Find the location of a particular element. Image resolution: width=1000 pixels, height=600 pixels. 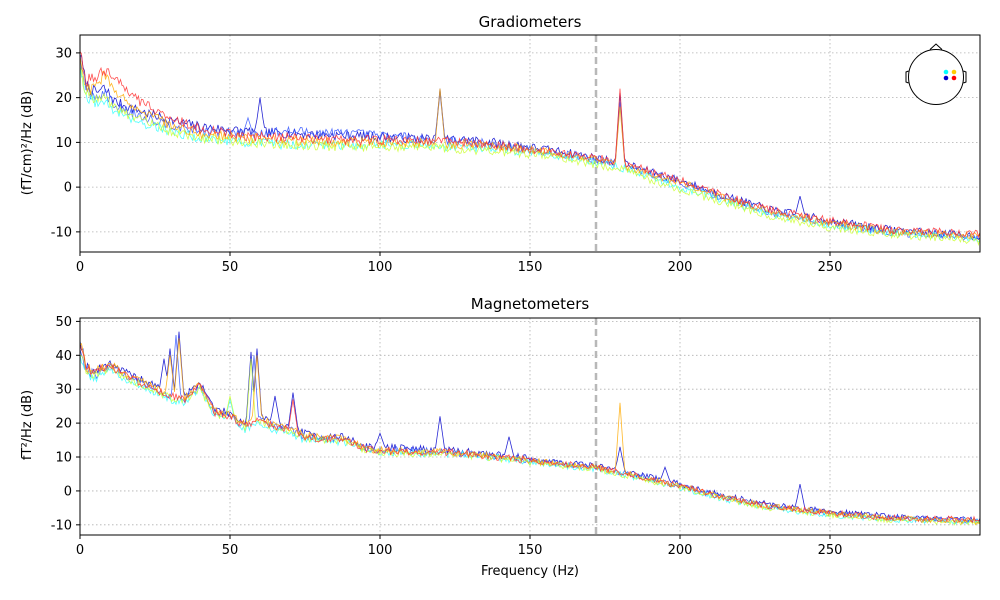

magnetometers-ytick-label: -10 is located at coordinates (61, 525).